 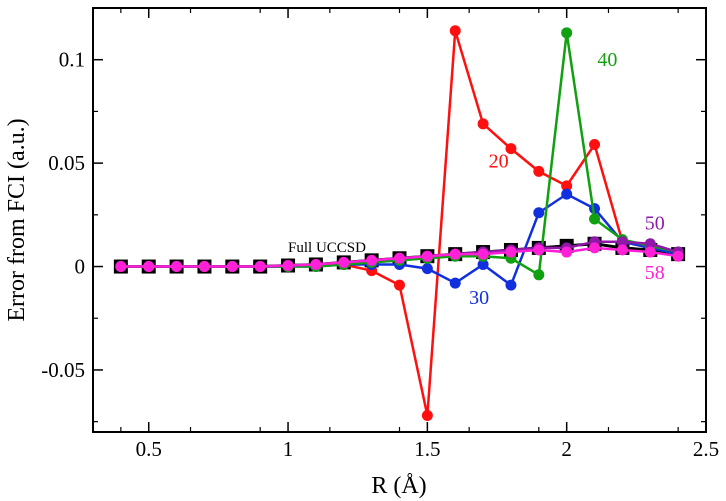 What do you see at coordinates (398, 486) in the screenshot?
I see `x-axis-label: R (Å)` at bounding box center [398, 486].